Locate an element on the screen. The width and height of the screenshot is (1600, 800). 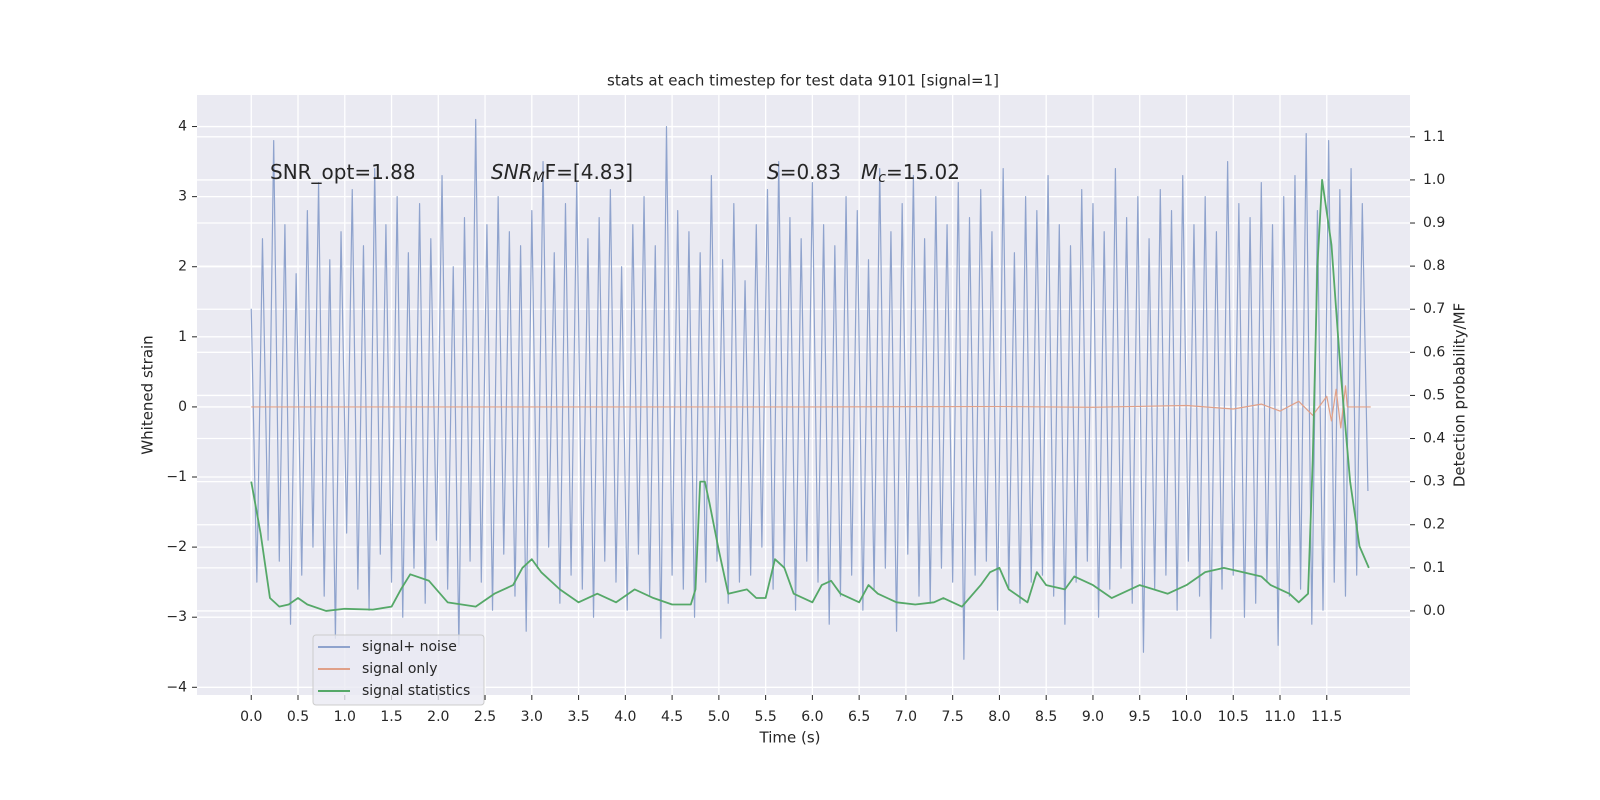
x-tick-label: 5.5 is located at coordinates (765, 717).